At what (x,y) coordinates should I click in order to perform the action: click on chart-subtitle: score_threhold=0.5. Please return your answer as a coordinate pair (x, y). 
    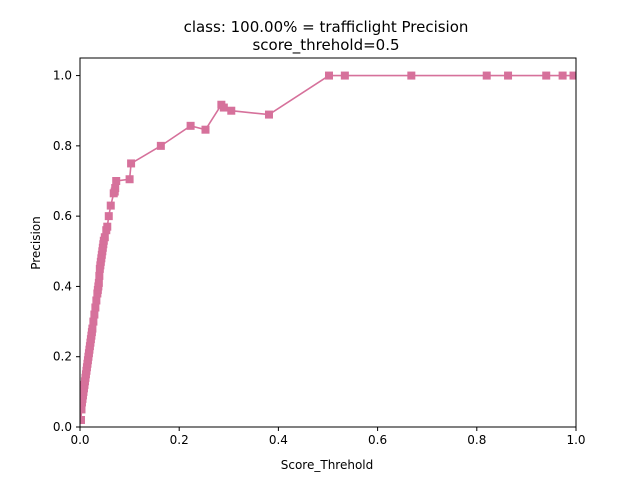
    Looking at the image, I should click on (325, 45).